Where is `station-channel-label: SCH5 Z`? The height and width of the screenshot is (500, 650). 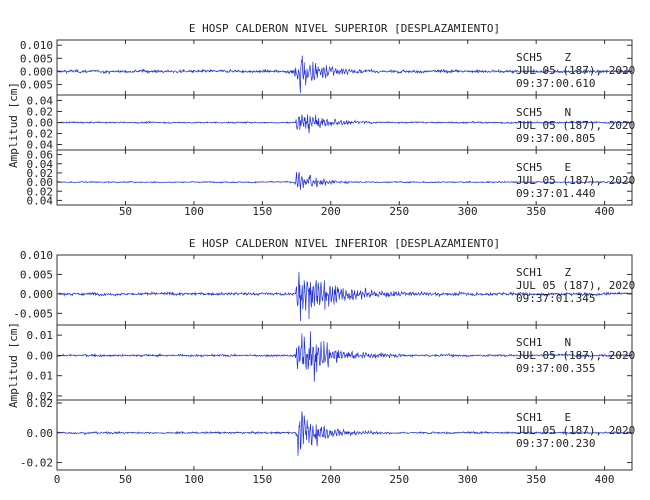 station-channel-label: SCH5 Z is located at coordinates (544, 57).